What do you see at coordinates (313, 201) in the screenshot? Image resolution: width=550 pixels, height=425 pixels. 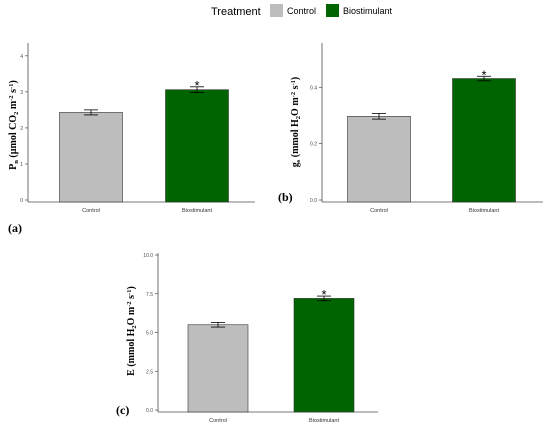 I see `y-tick-label-b-0: 0.0` at bounding box center [313, 201].